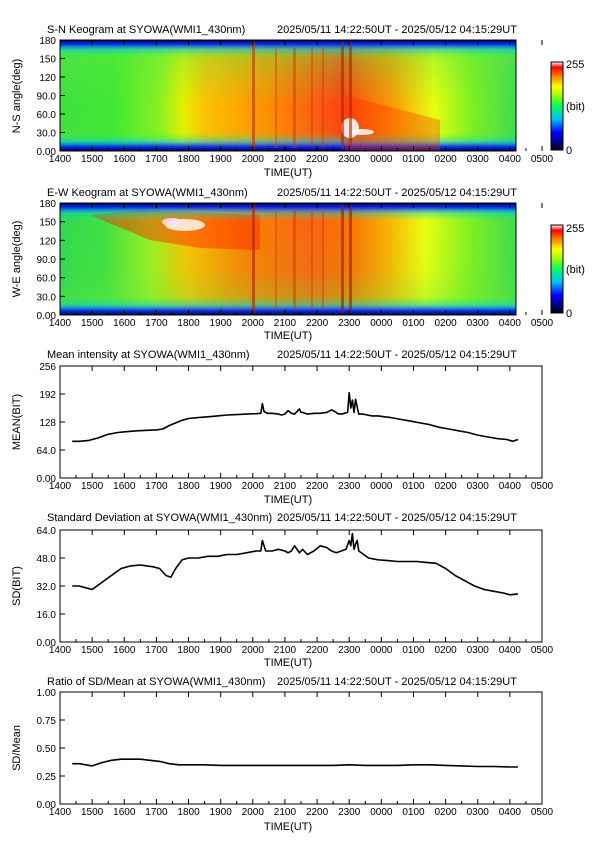 The height and width of the screenshot is (842, 595). What do you see at coordinates (288, 336) in the screenshot?
I see `ew-keogram-xlabel: TIME(UT)` at bounding box center [288, 336].